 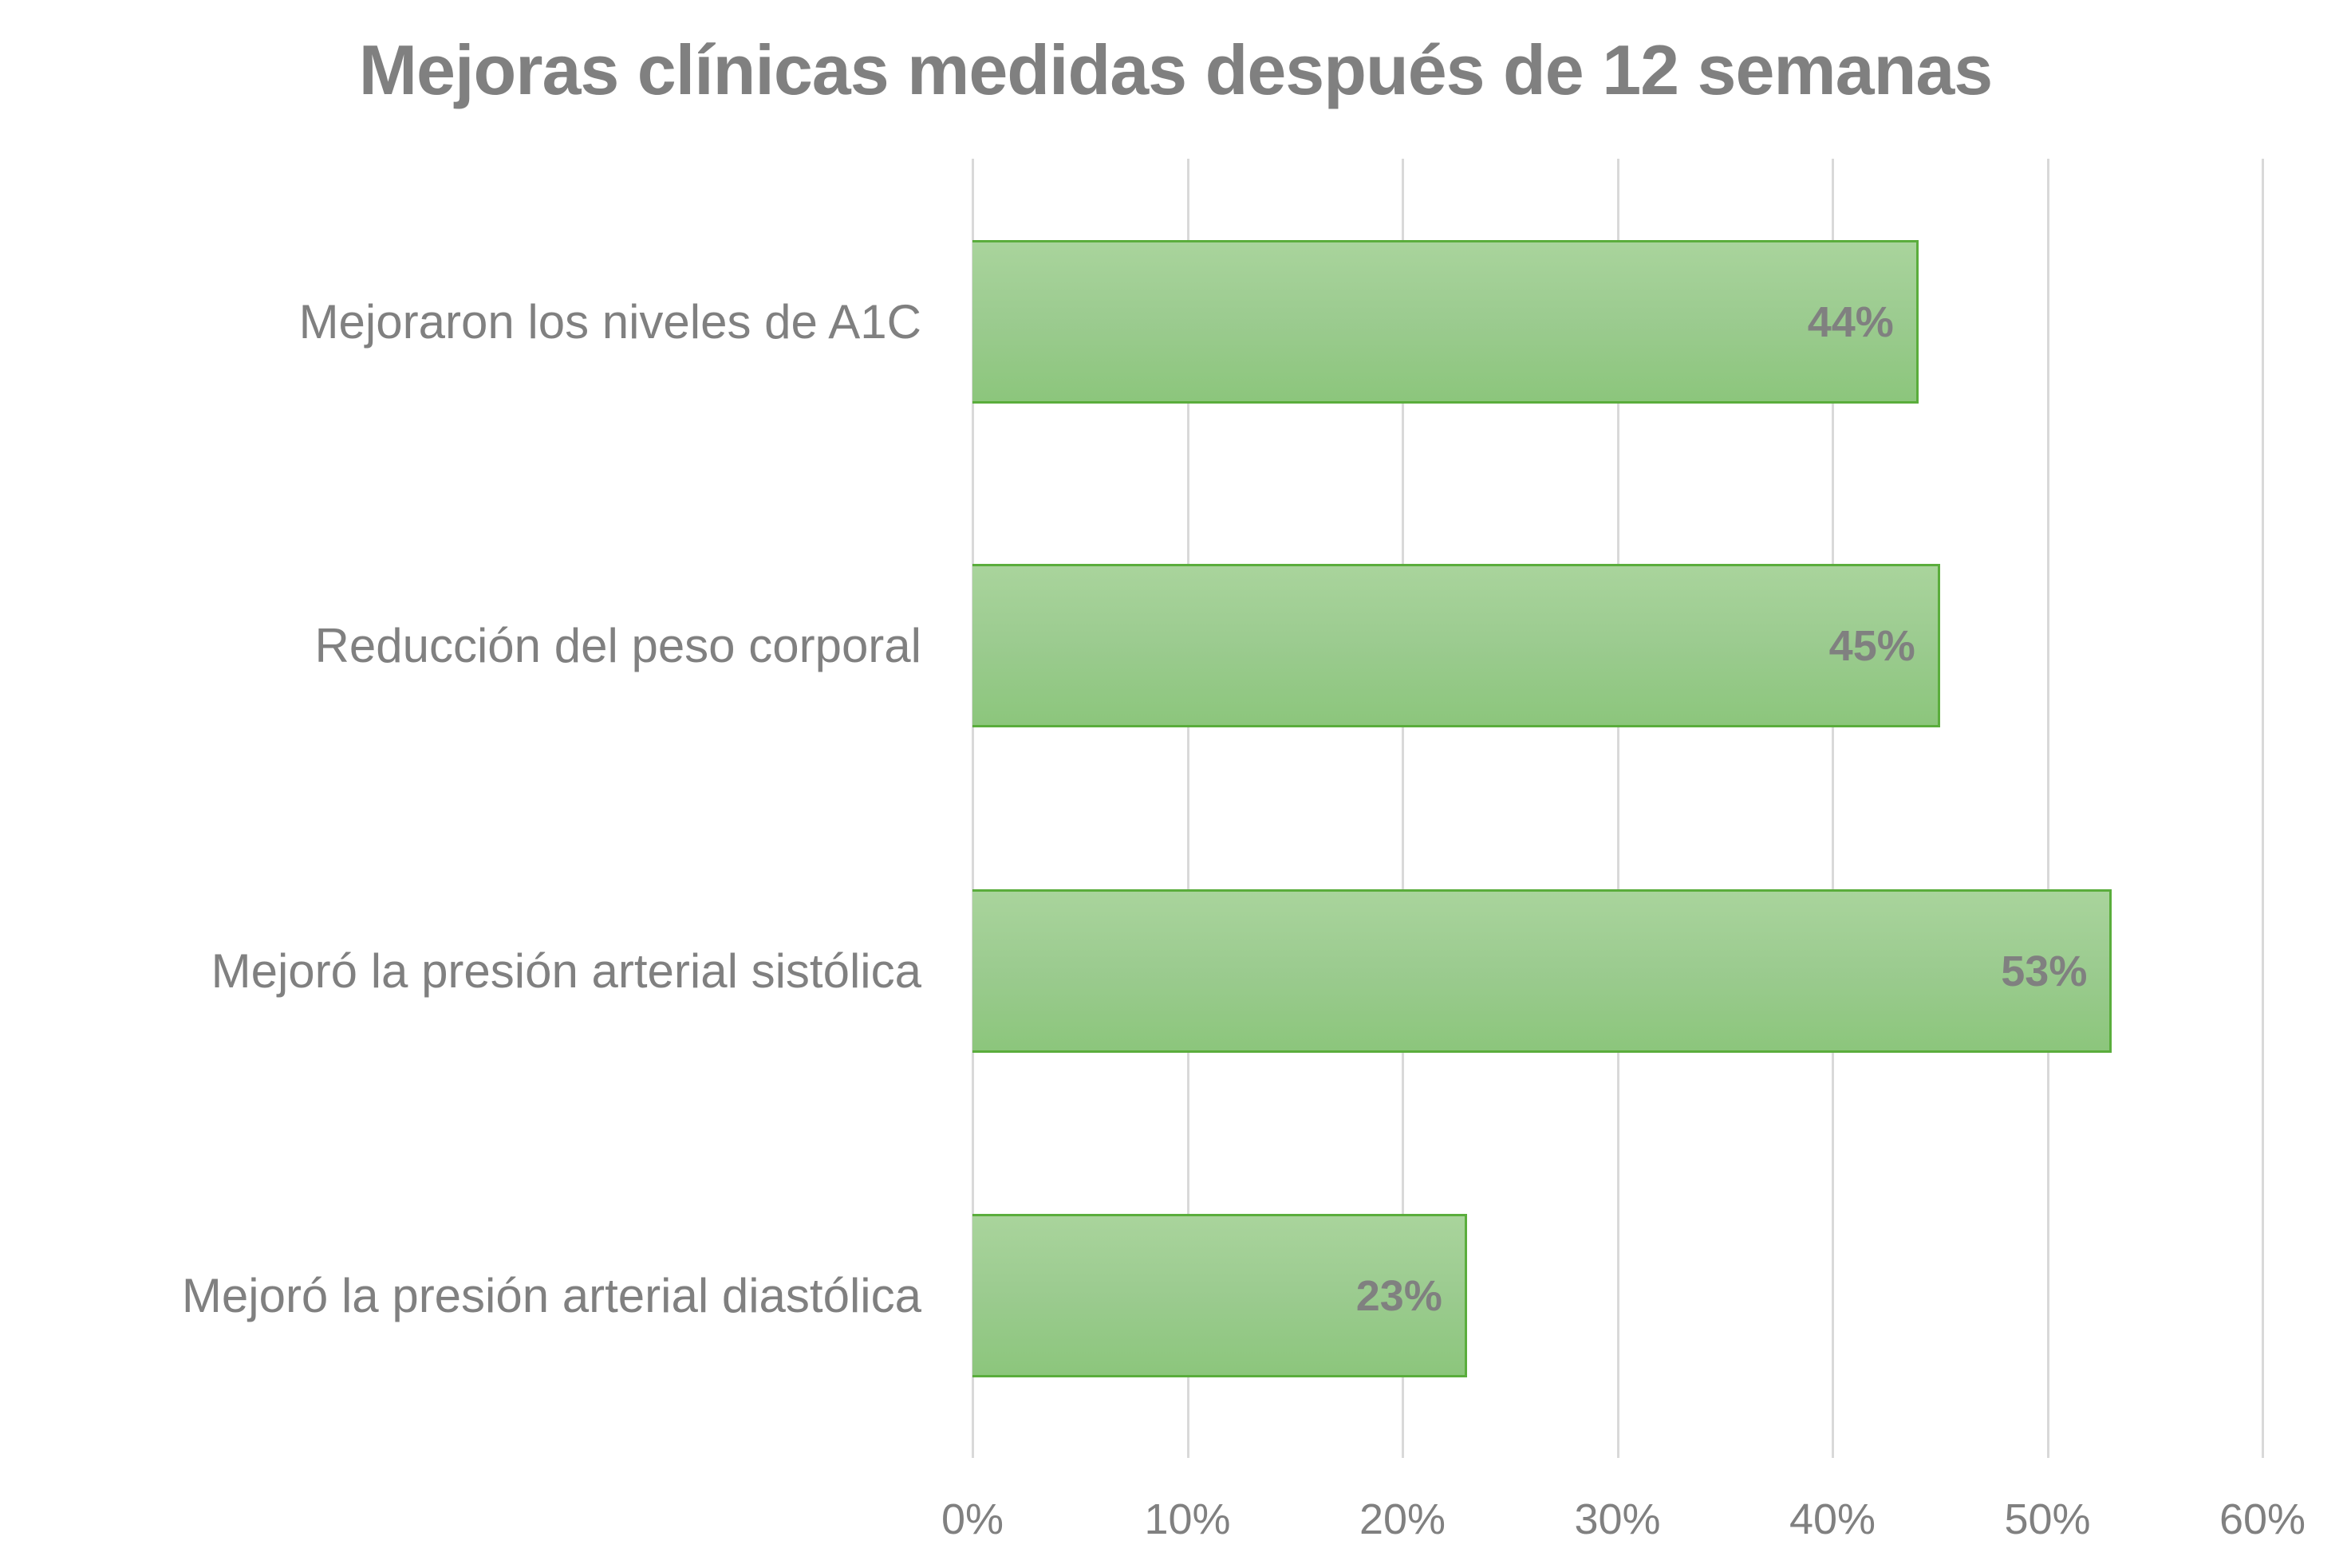 I want to click on x-tick-0: 0%, so click(x=972, y=1519).